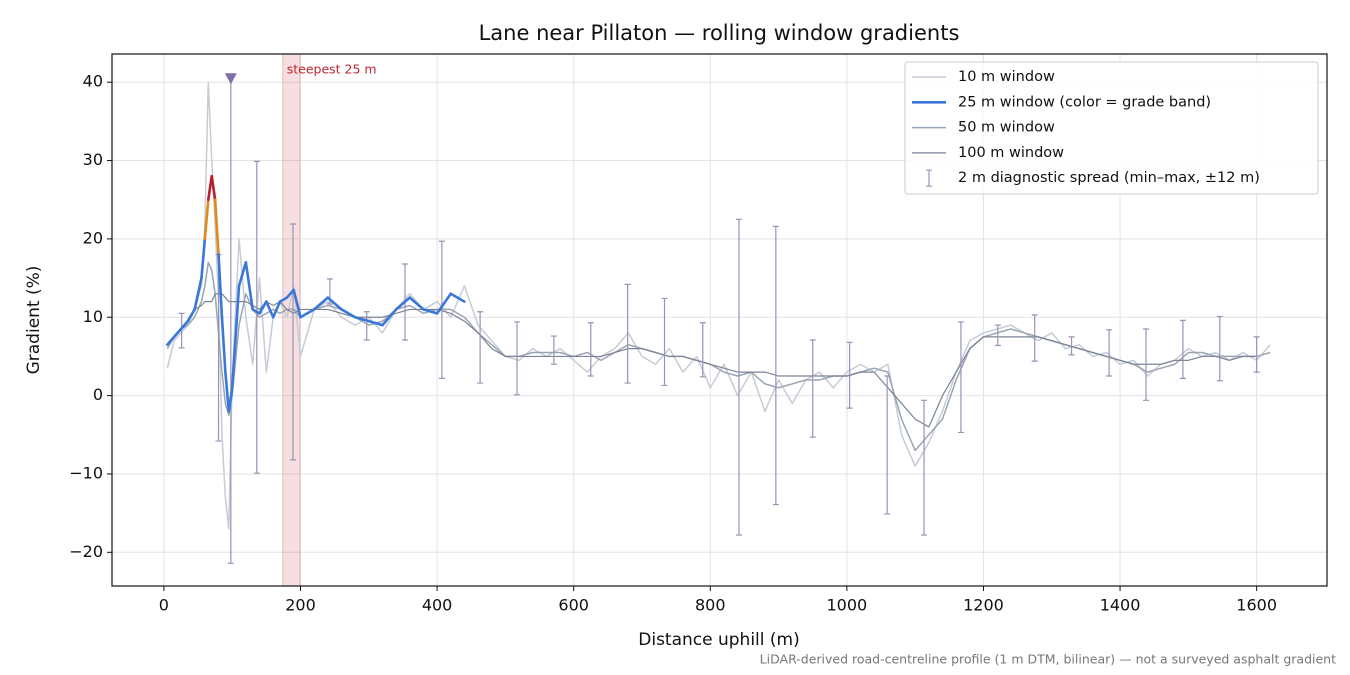  Describe the element at coordinates (164, 605) in the screenshot. I see `x-tick-label: 0` at that location.